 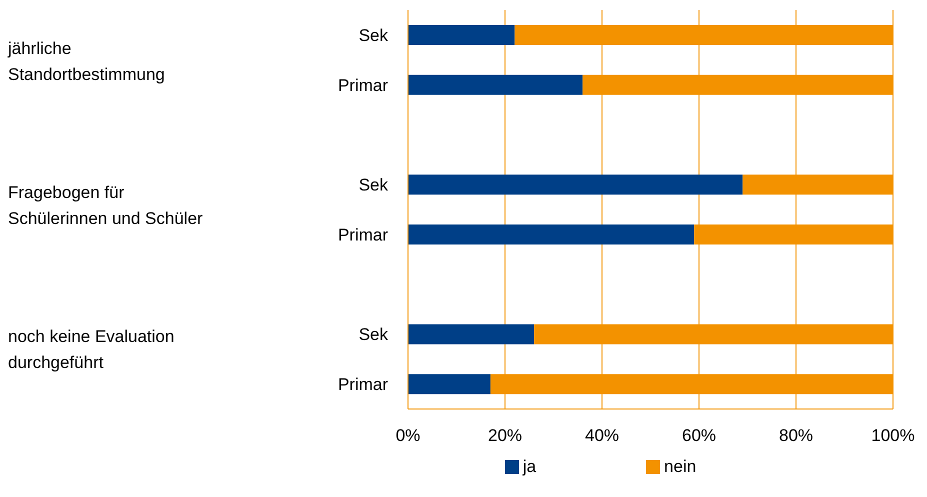 What do you see at coordinates (602, 436) in the screenshot?
I see `x-tick-label: 40%` at bounding box center [602, 436].